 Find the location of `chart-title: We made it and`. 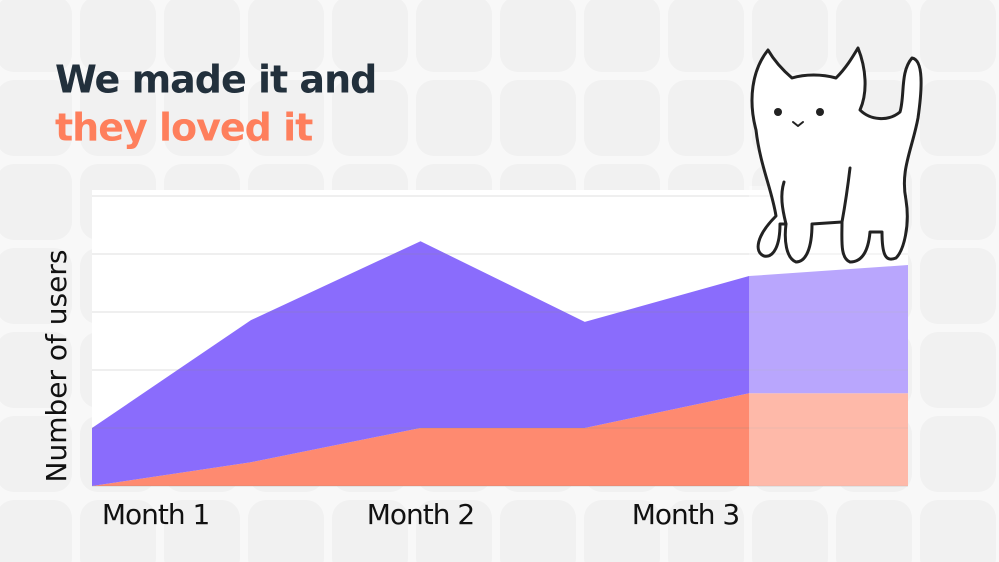

chart-title: We made it and is located at coordinates (215, 80).